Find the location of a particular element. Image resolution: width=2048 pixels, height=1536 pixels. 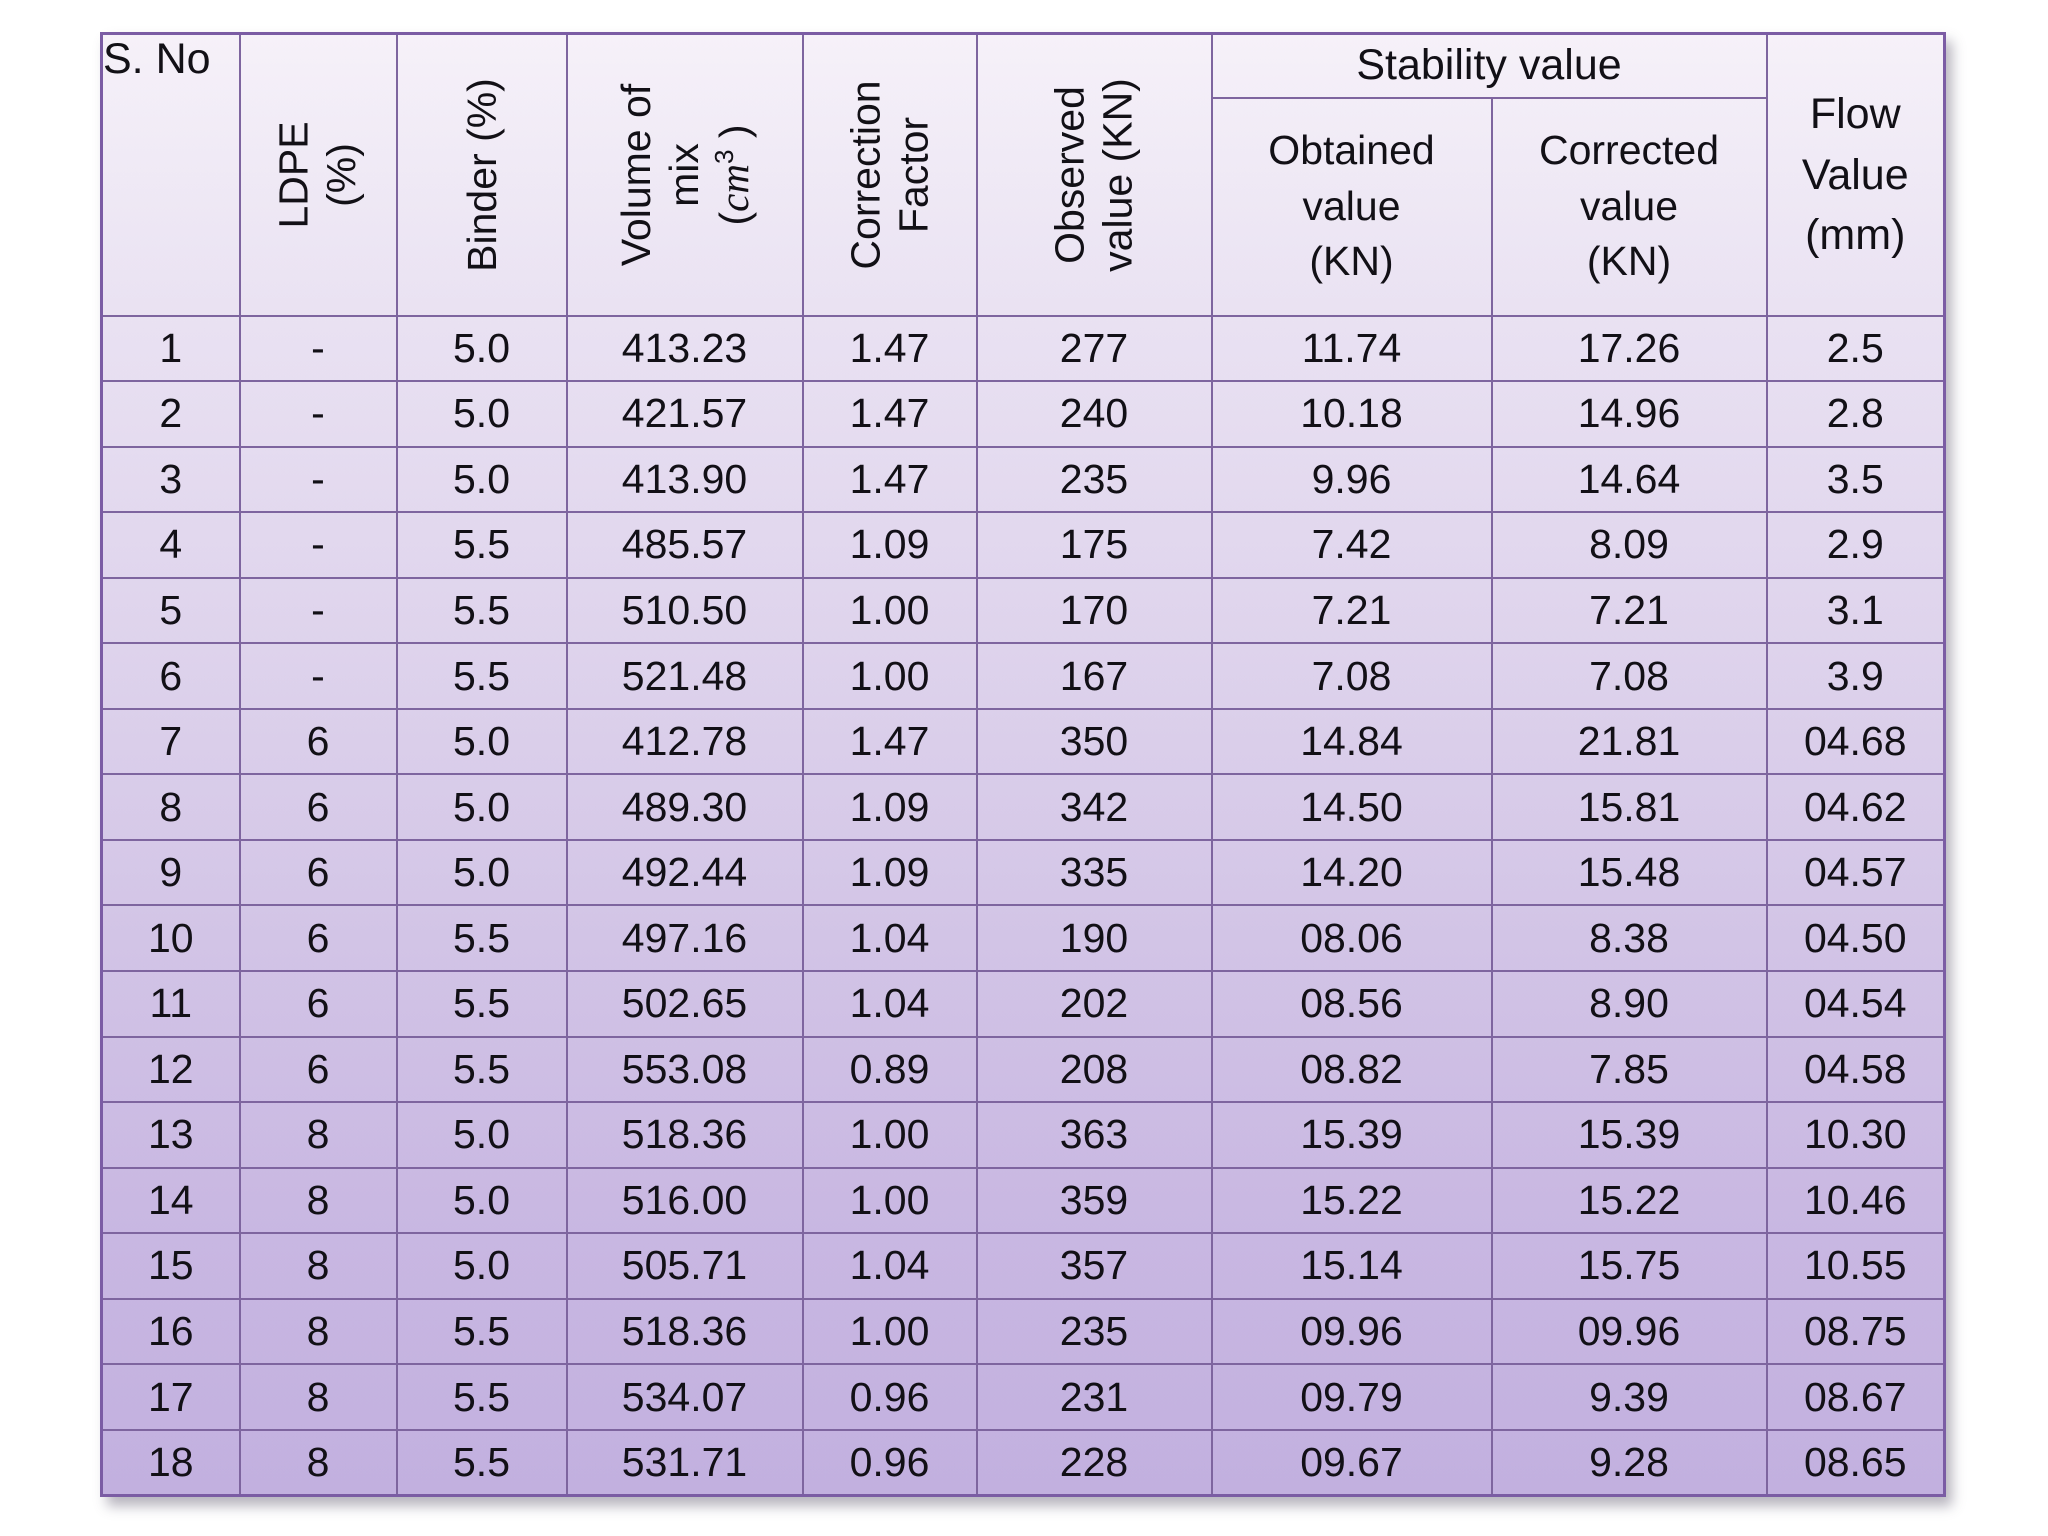

col-header-flow: Flow Value (mm) is located at coordinates (1855, 174).